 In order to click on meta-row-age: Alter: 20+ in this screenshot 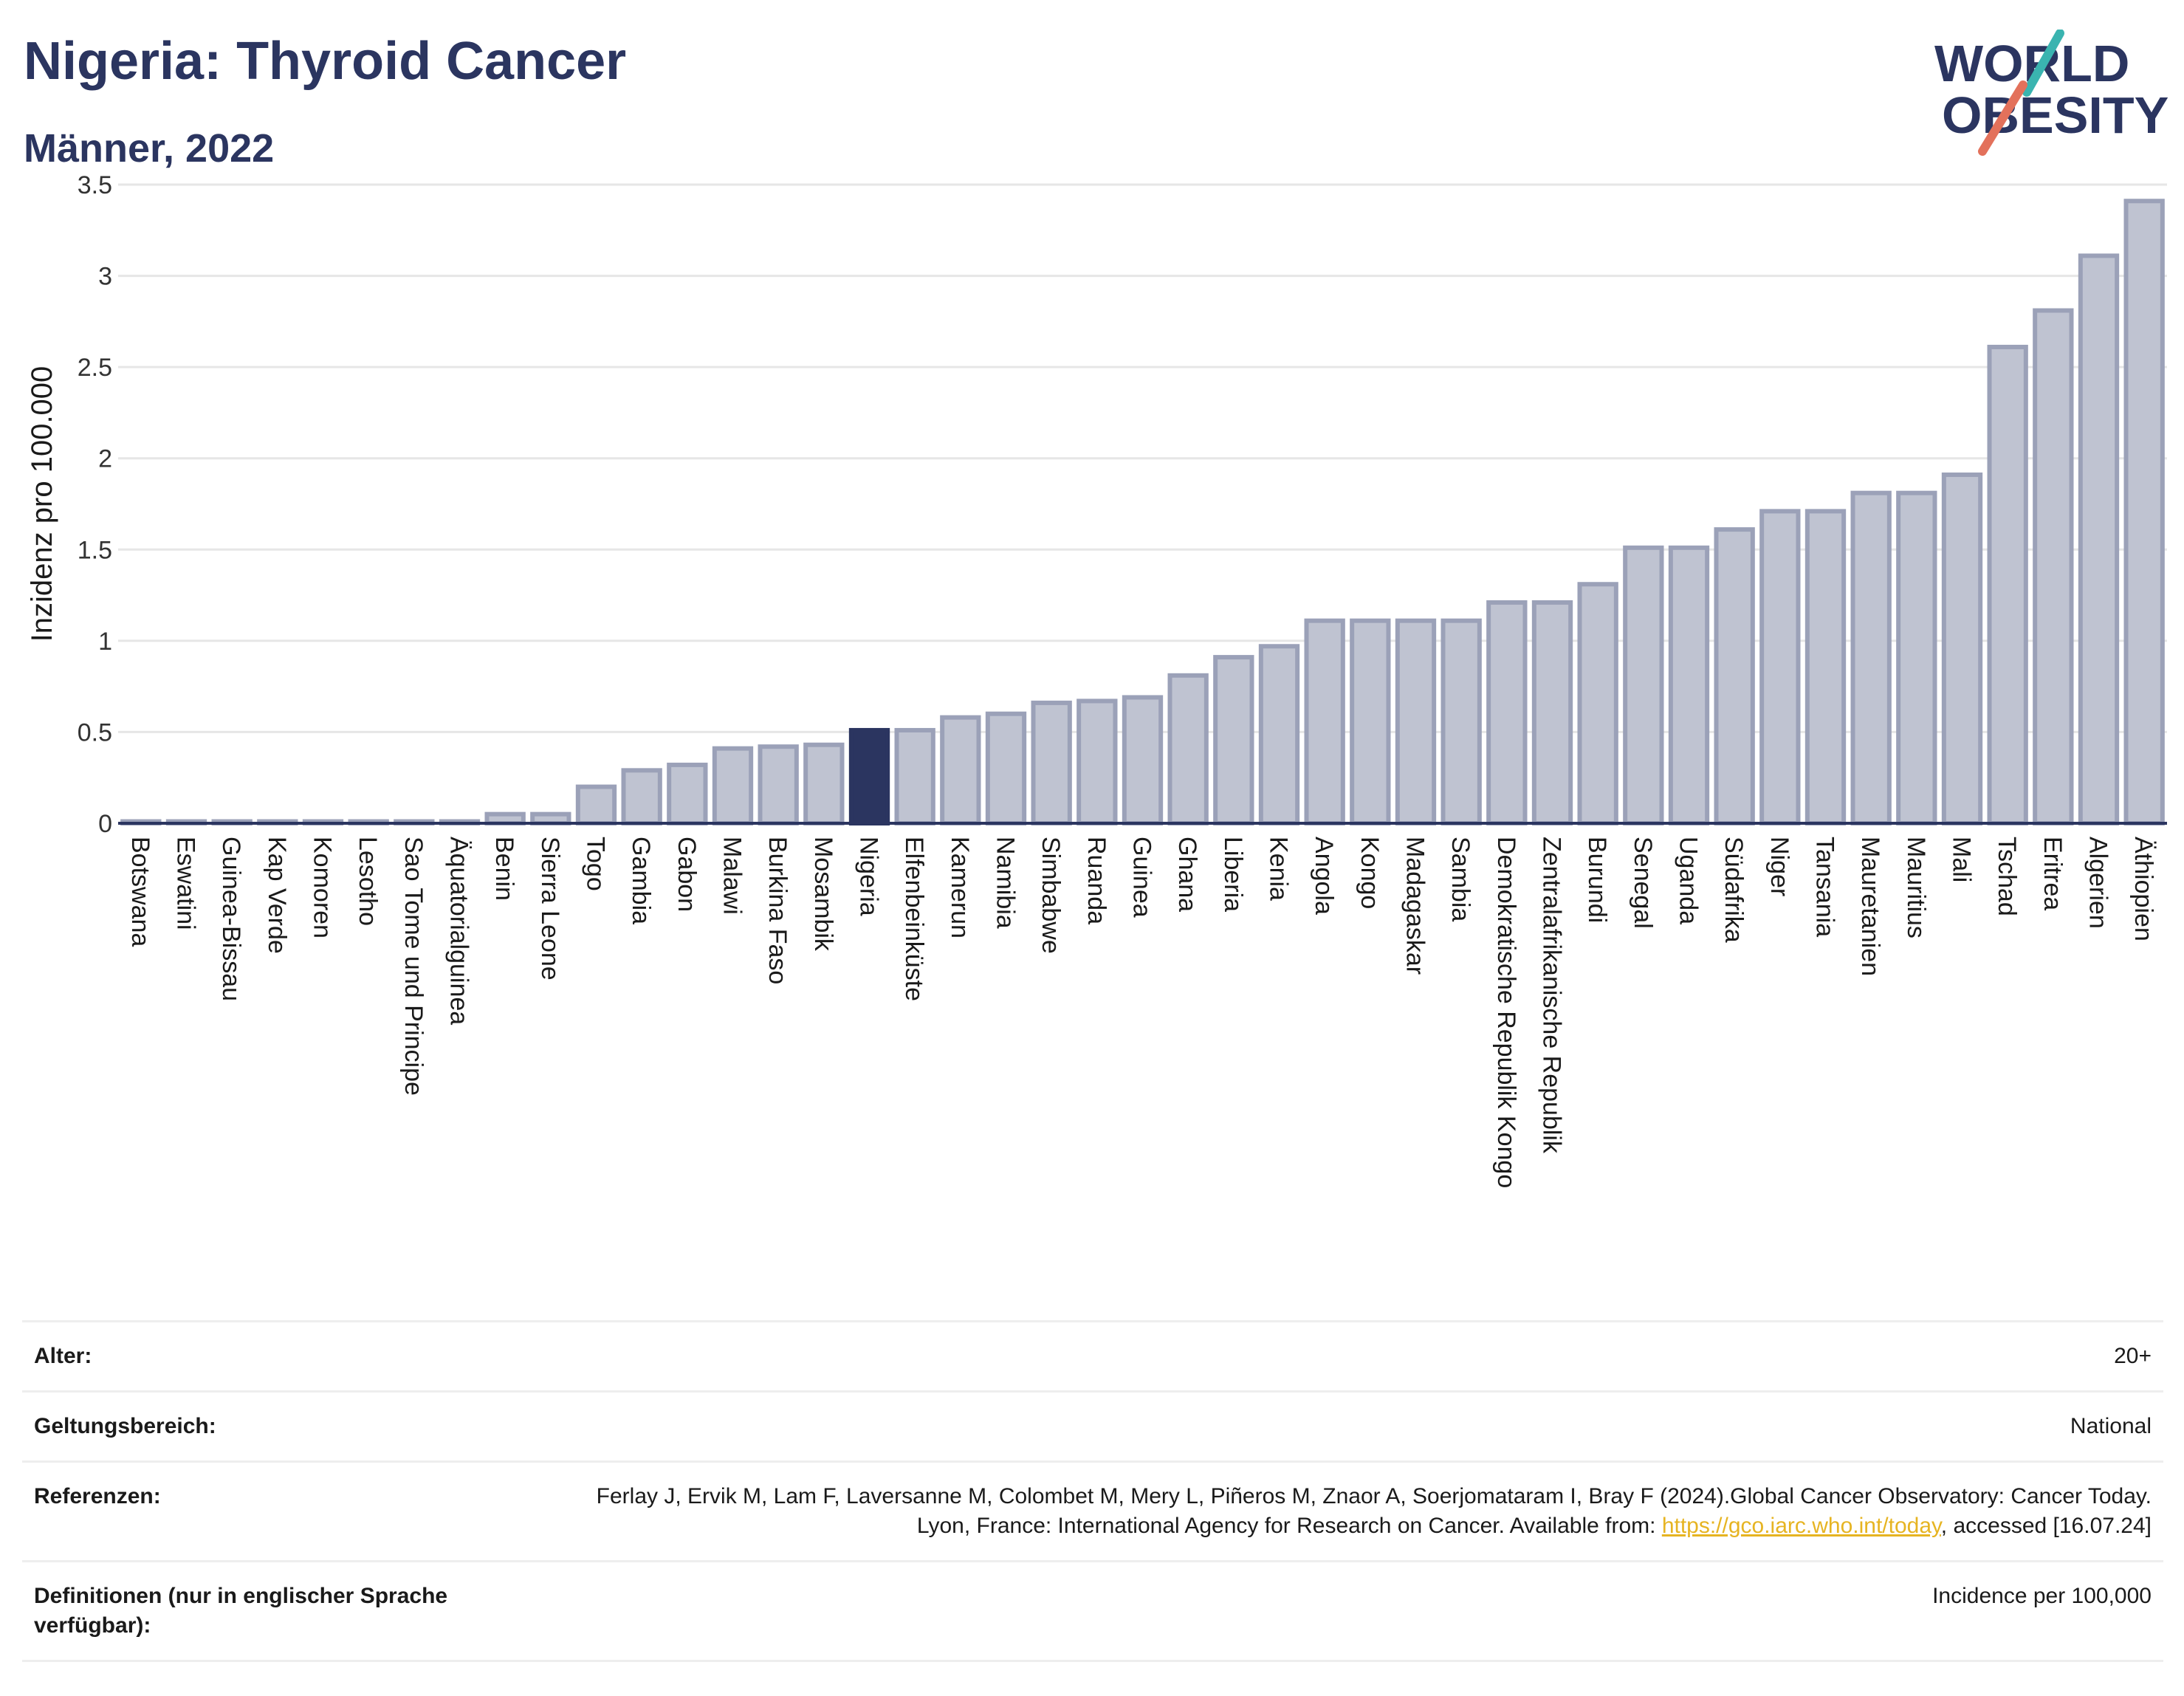, I will do `click(1093, 1355)`.